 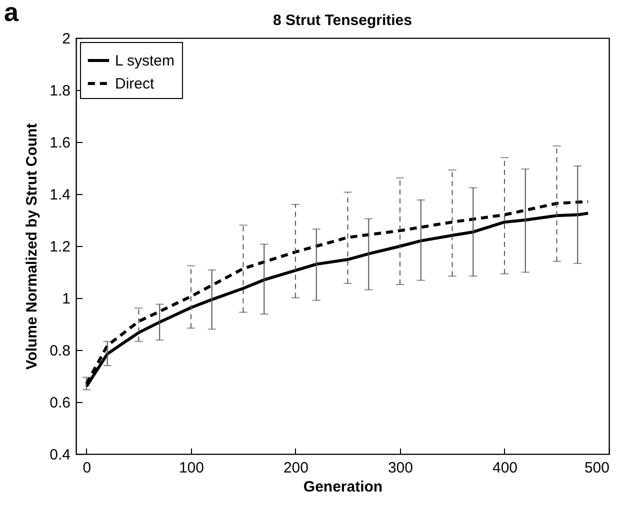 I want to click on y-tick-label: 1.6, so click(x=60, y=143).